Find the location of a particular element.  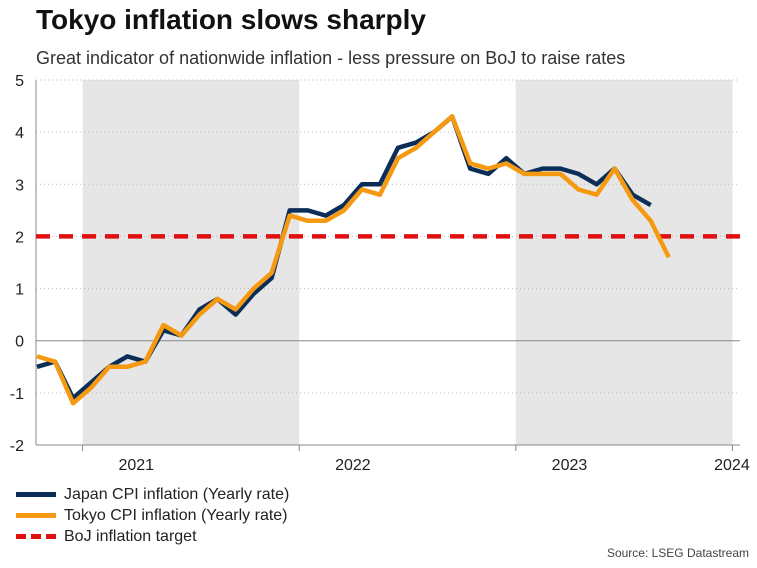

legend-item-target: BoJ inflation target is located at coordinates (152, 536).